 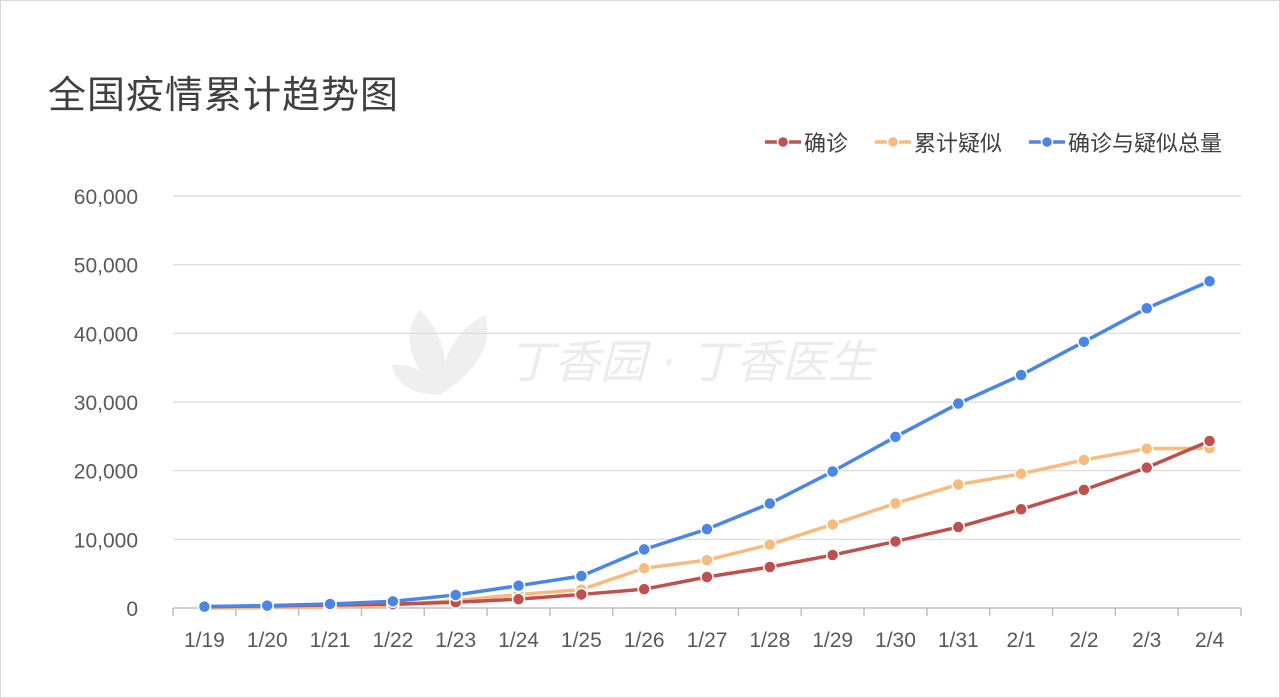 I want to click on legend-item-suspected: 累计疑似, so click(x=938, y=142).